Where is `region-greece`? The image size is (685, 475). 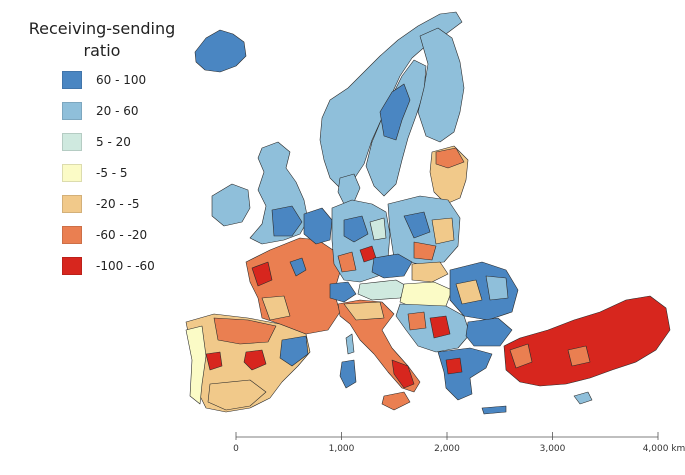
region-greece is located at coordinates (465, 374).